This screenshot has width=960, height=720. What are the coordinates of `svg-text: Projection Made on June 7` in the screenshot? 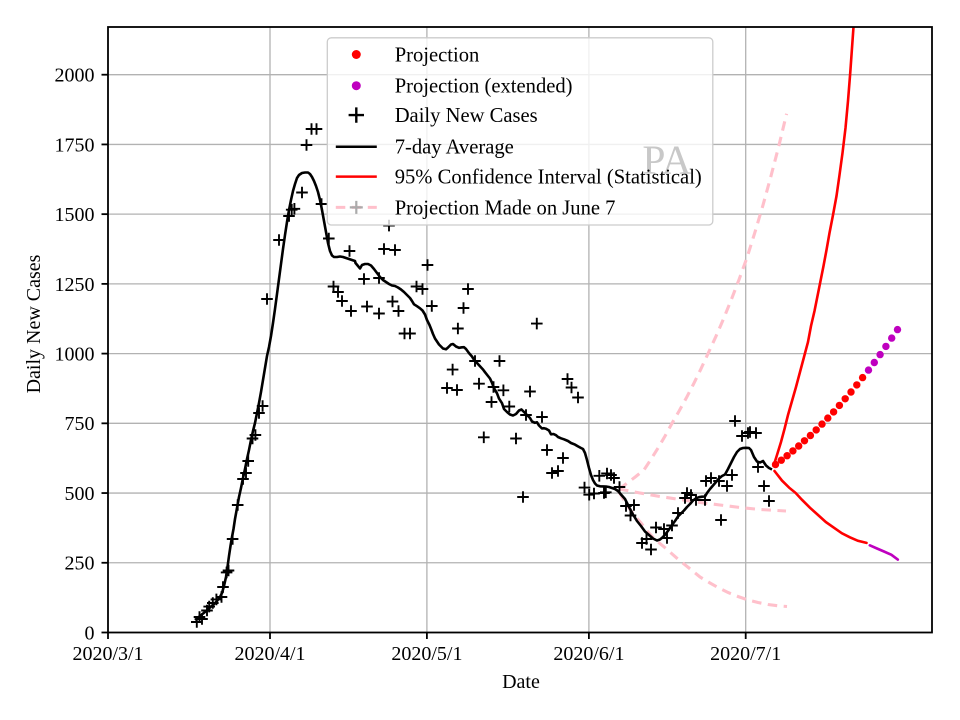 It's located at (505, 208).